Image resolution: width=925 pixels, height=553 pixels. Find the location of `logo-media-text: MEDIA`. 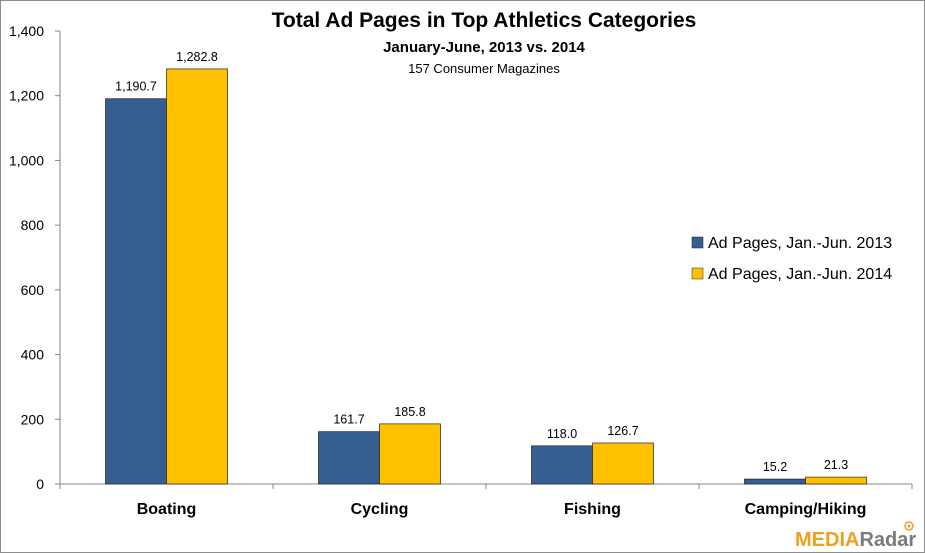

logo-media-text: MEDIA is located at coordinates (827, 540).